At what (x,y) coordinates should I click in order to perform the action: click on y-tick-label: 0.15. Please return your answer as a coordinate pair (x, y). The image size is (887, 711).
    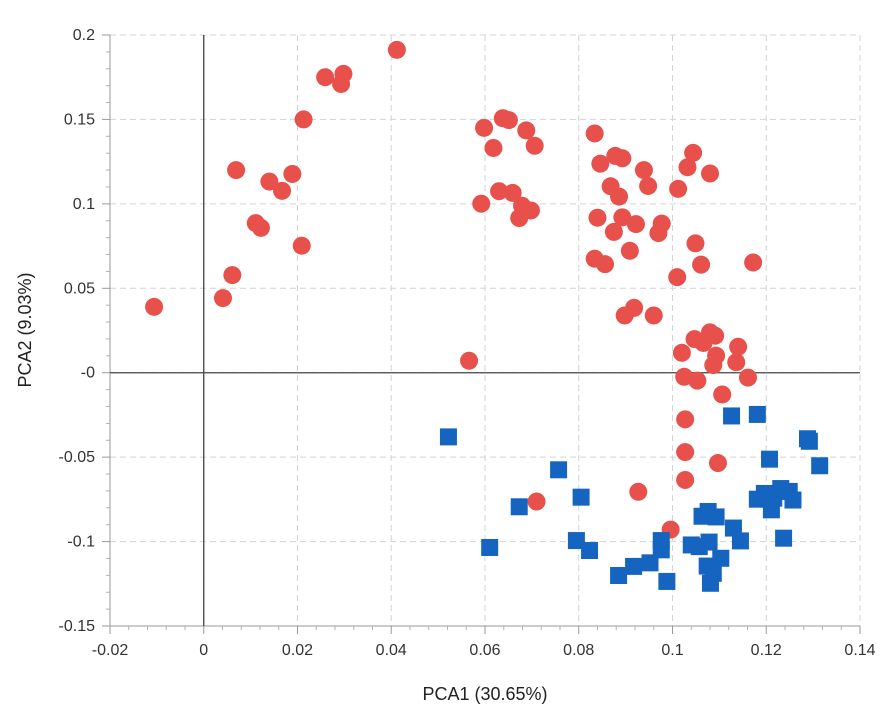
    Looking at the image, I should click on (79, 119).